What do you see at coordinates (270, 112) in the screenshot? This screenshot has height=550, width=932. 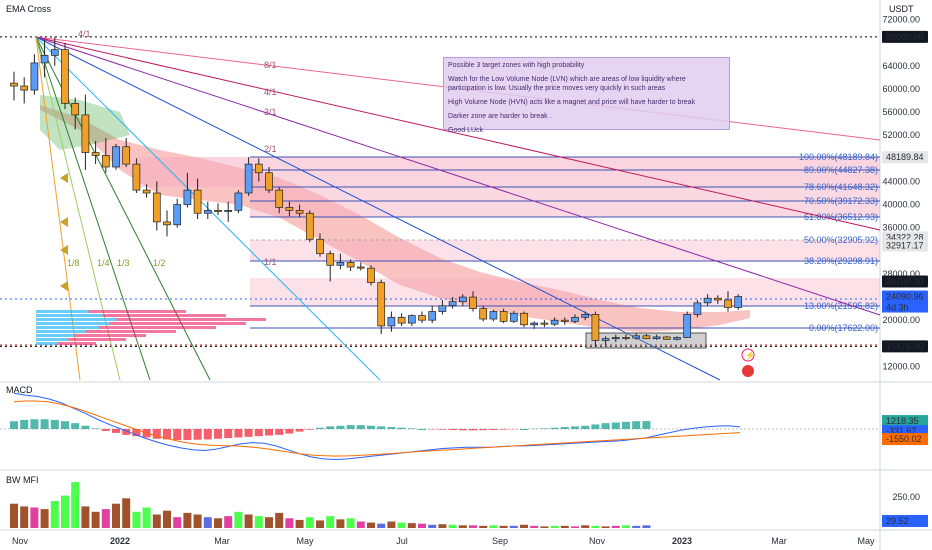 I see `gann-fan-label: 3/1` at bounding box center [270, 112].